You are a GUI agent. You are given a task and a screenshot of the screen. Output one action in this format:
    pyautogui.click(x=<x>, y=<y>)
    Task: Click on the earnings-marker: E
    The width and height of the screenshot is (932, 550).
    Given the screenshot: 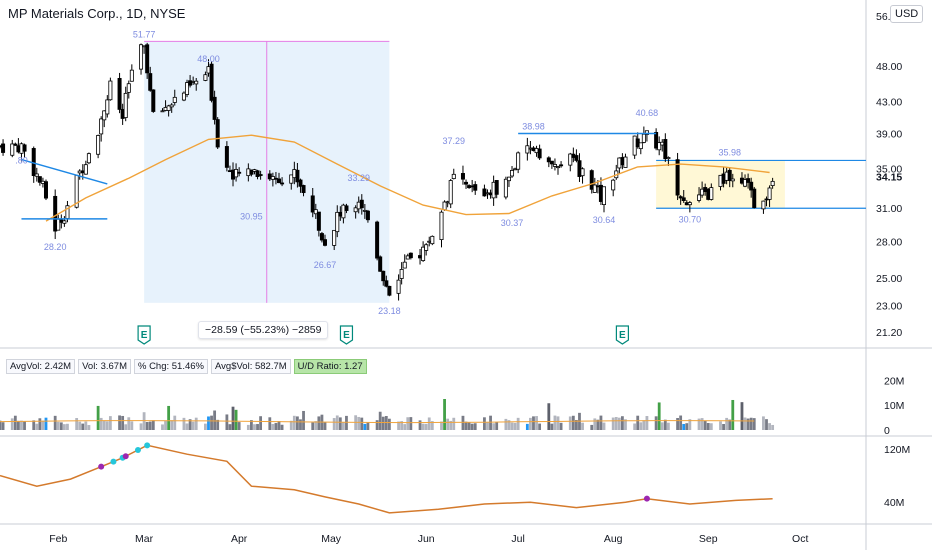 What is the action you would take?
    pyautogui.click(x=346, y=335)
    